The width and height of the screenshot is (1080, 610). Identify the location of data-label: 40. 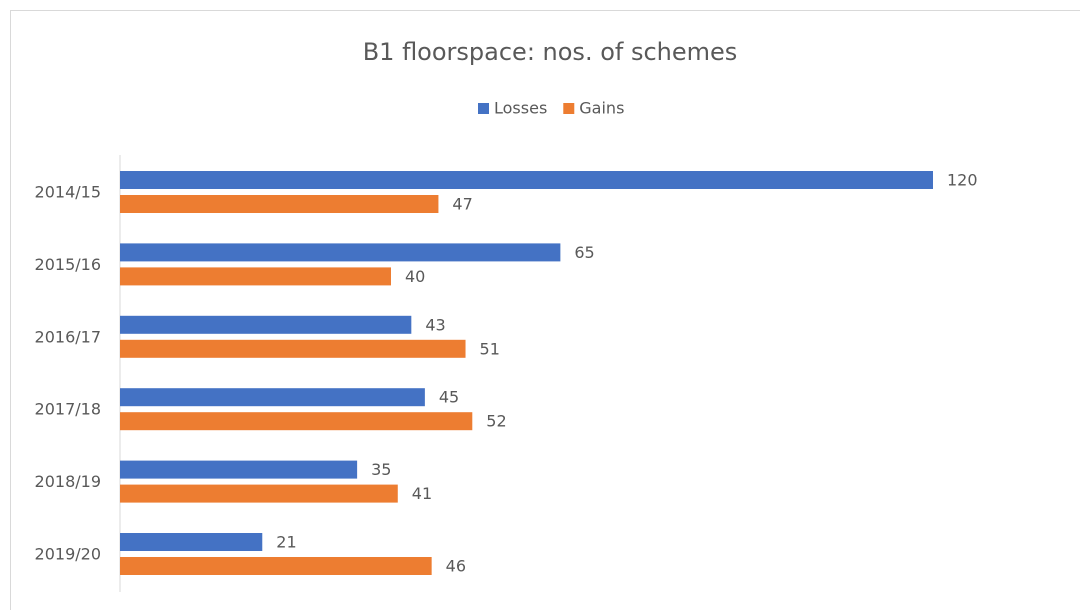
(415, 276).